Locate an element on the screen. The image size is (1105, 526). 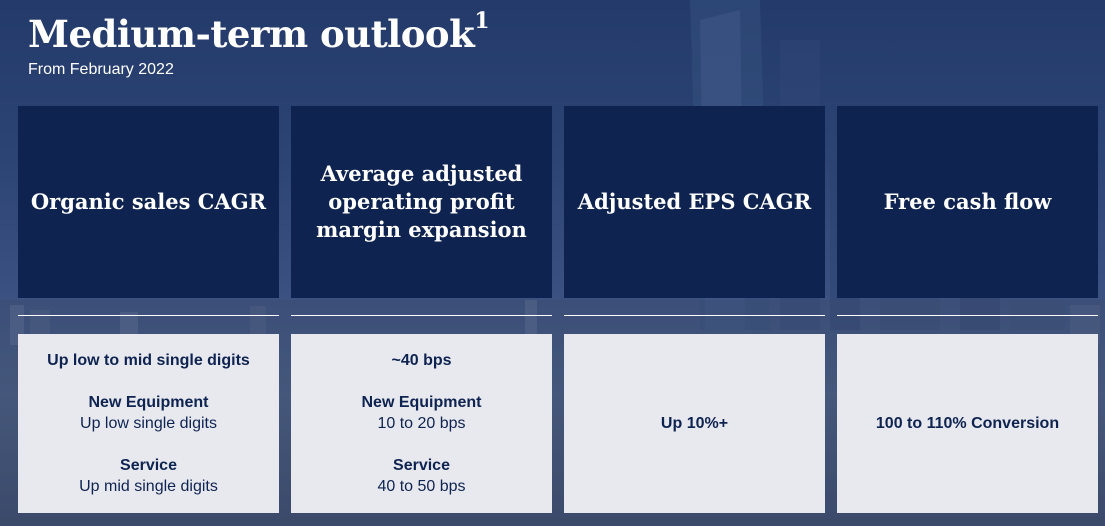
item-value: Up mid single digits is located at coordinates (148, 486).